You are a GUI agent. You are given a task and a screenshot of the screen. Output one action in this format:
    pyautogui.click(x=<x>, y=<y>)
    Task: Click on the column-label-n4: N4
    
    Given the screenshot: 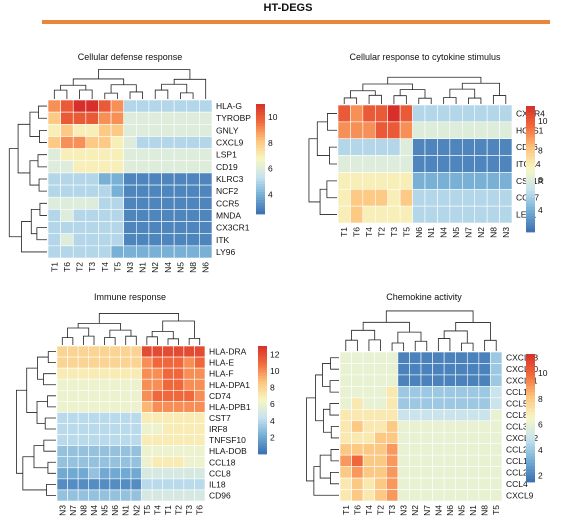 What is the action you would take?
    pyautogui.click(x=168, y=267)
    